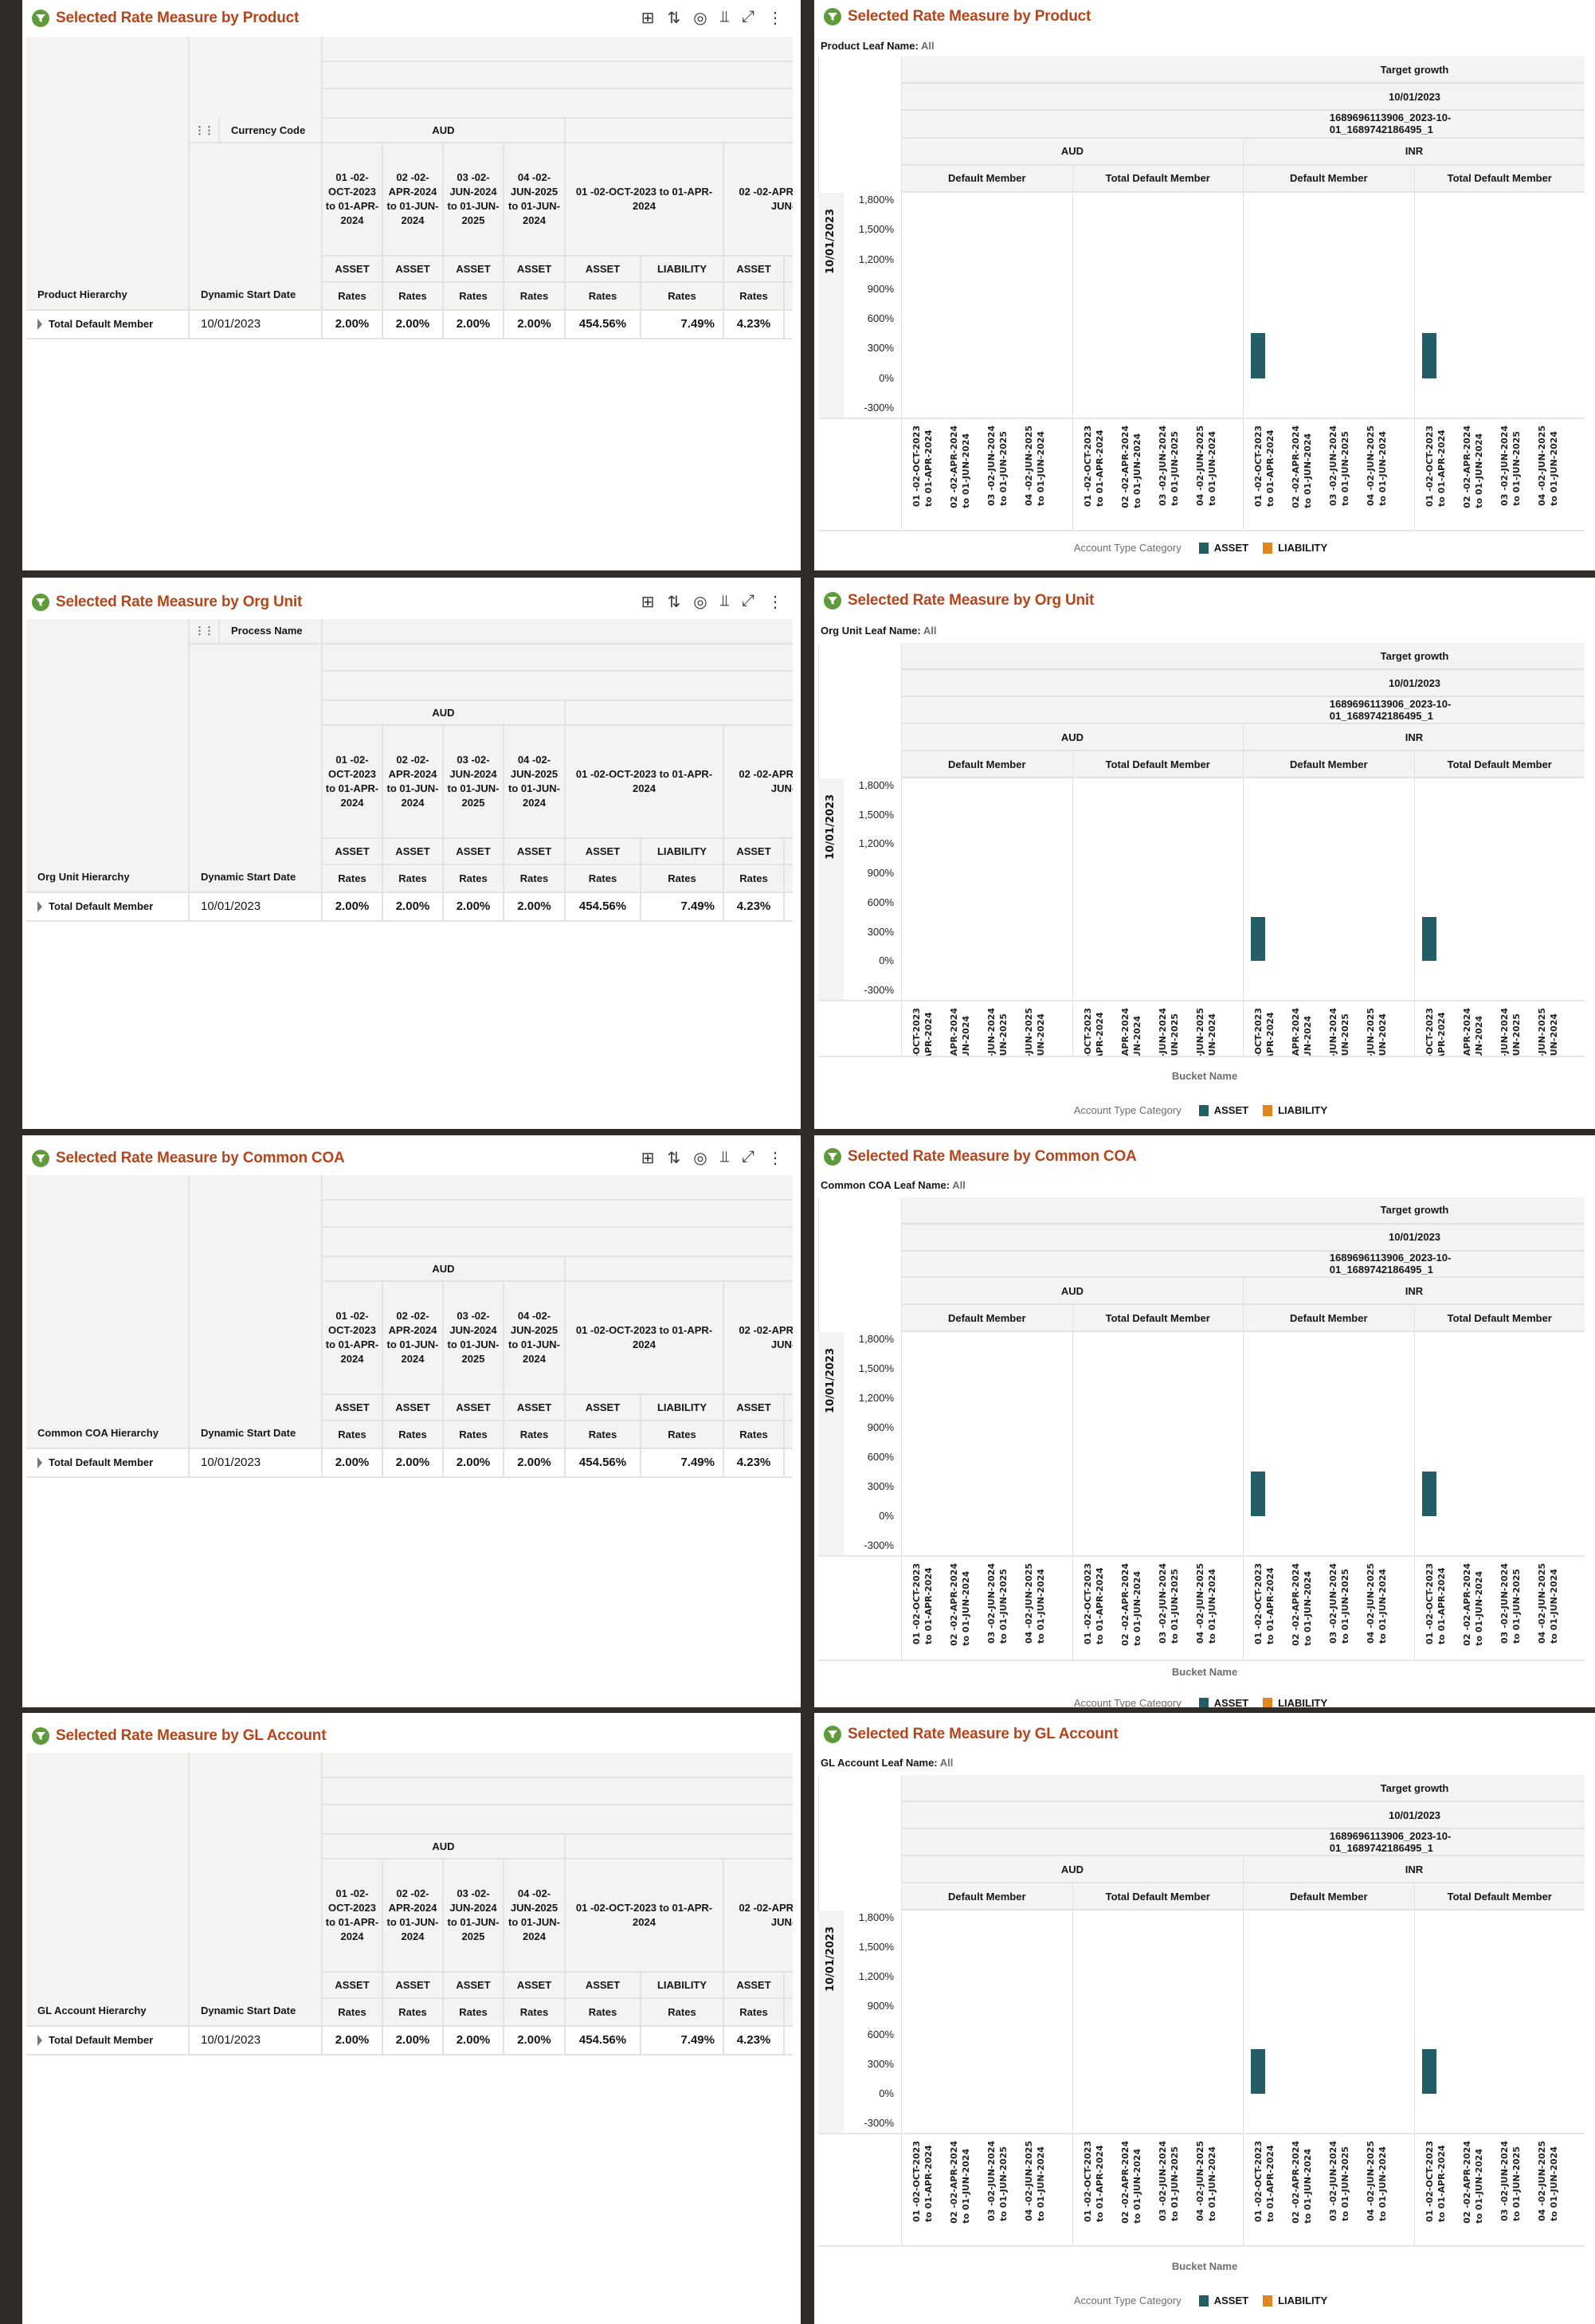 The image size is (1595, 2324). Describe the element at coordinates (645, 1916) in the screenshot. I see `bucket-header: 01 -02-OCT-2023 to 01-APR-2024` at that location.